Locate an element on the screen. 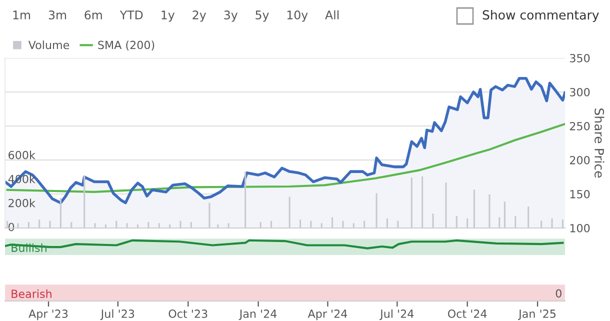 This screenshot has height=321, width=610. text: 6m is located at coordinates (93, 15).